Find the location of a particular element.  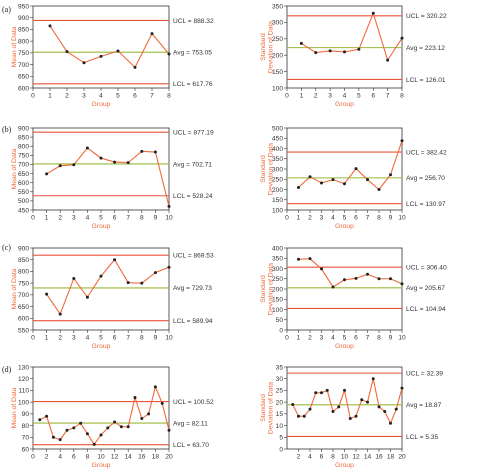

ucl-label: UCL = 888.32 is located at coordinates (193, 21).